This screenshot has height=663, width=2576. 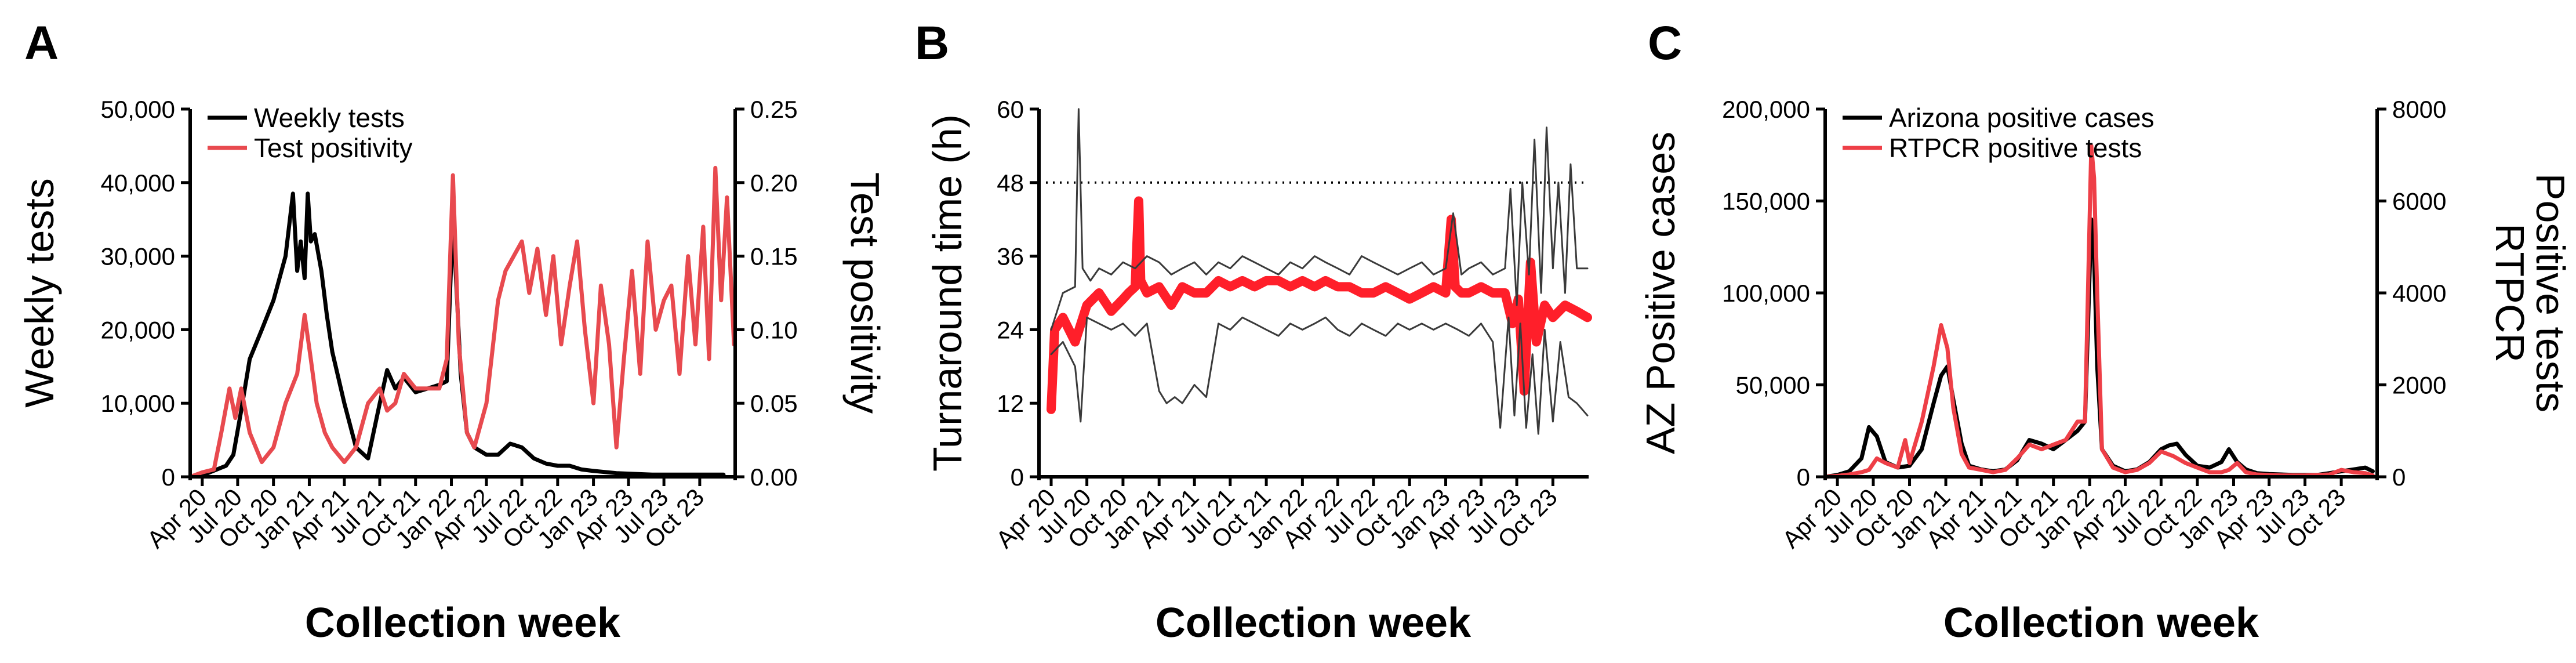 What do you see at coordinates (2399, 477) in the screenshot?
I see `y2-tick-label: 0` at bounding box center [2399, 477].